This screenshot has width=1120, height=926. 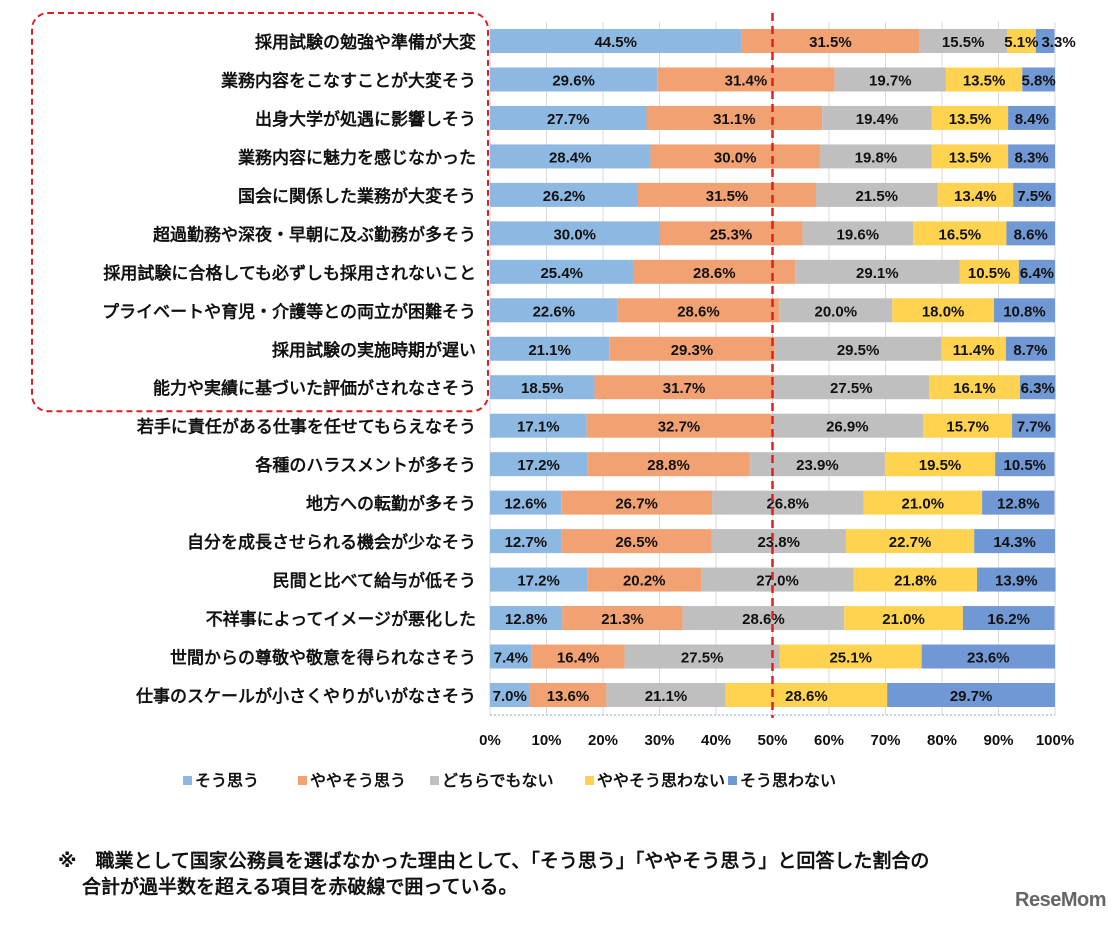 I want to click on data-label: 29.3%, so click(x=692, y=350).